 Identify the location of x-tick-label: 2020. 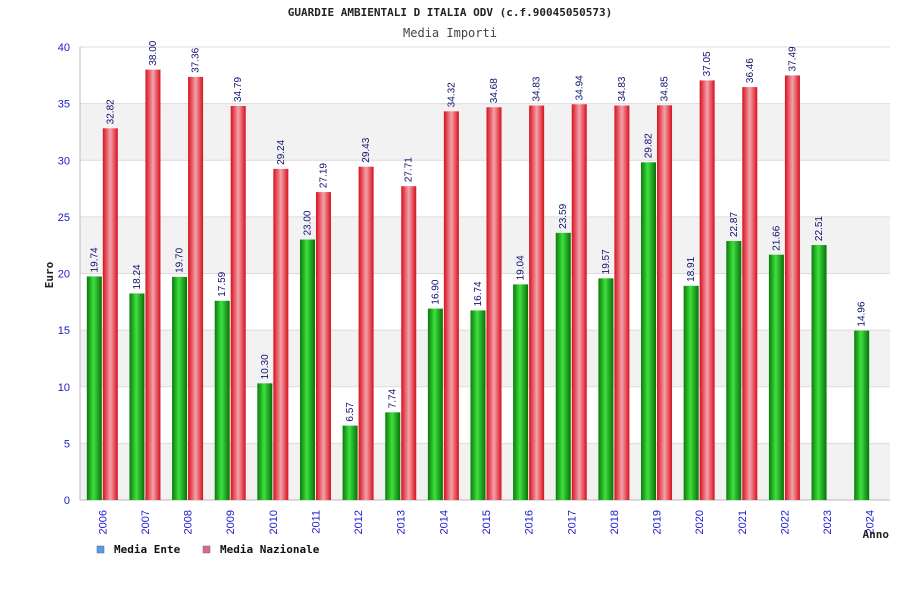
(700, 522).